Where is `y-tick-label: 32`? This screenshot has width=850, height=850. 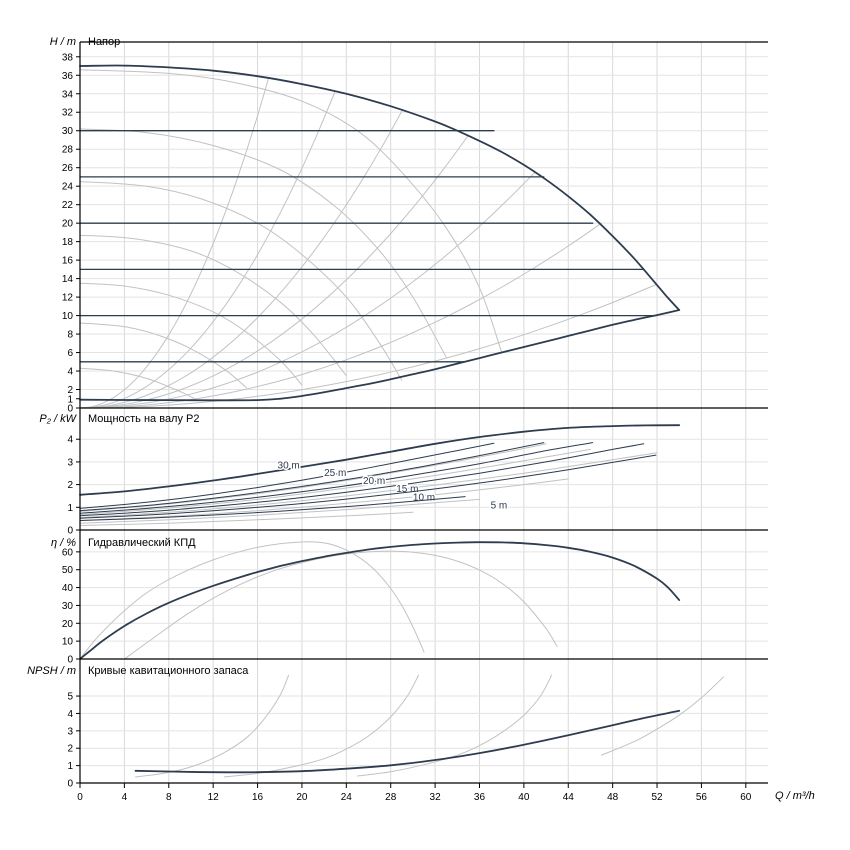
y-tick-label: 32 is located at coordinates (68, 113).